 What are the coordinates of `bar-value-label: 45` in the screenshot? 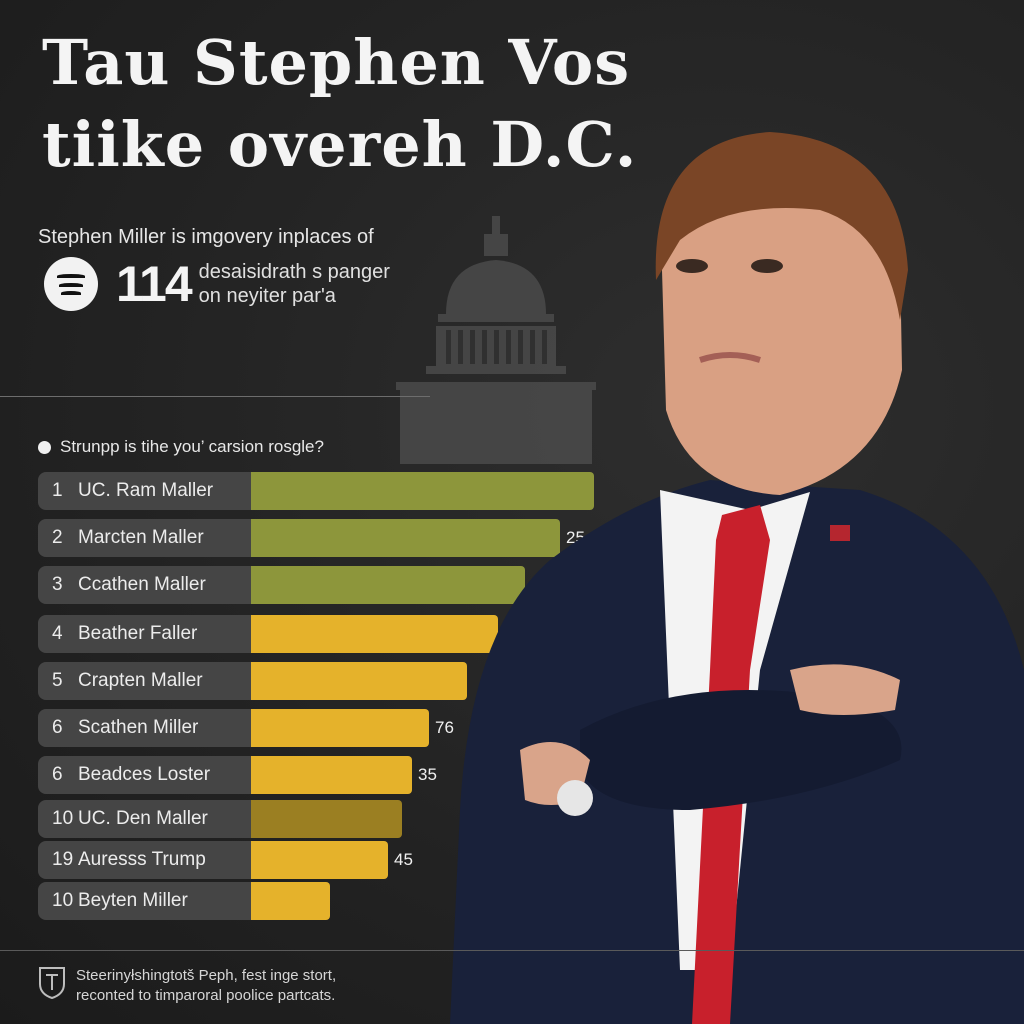 It's located at (403, 859).